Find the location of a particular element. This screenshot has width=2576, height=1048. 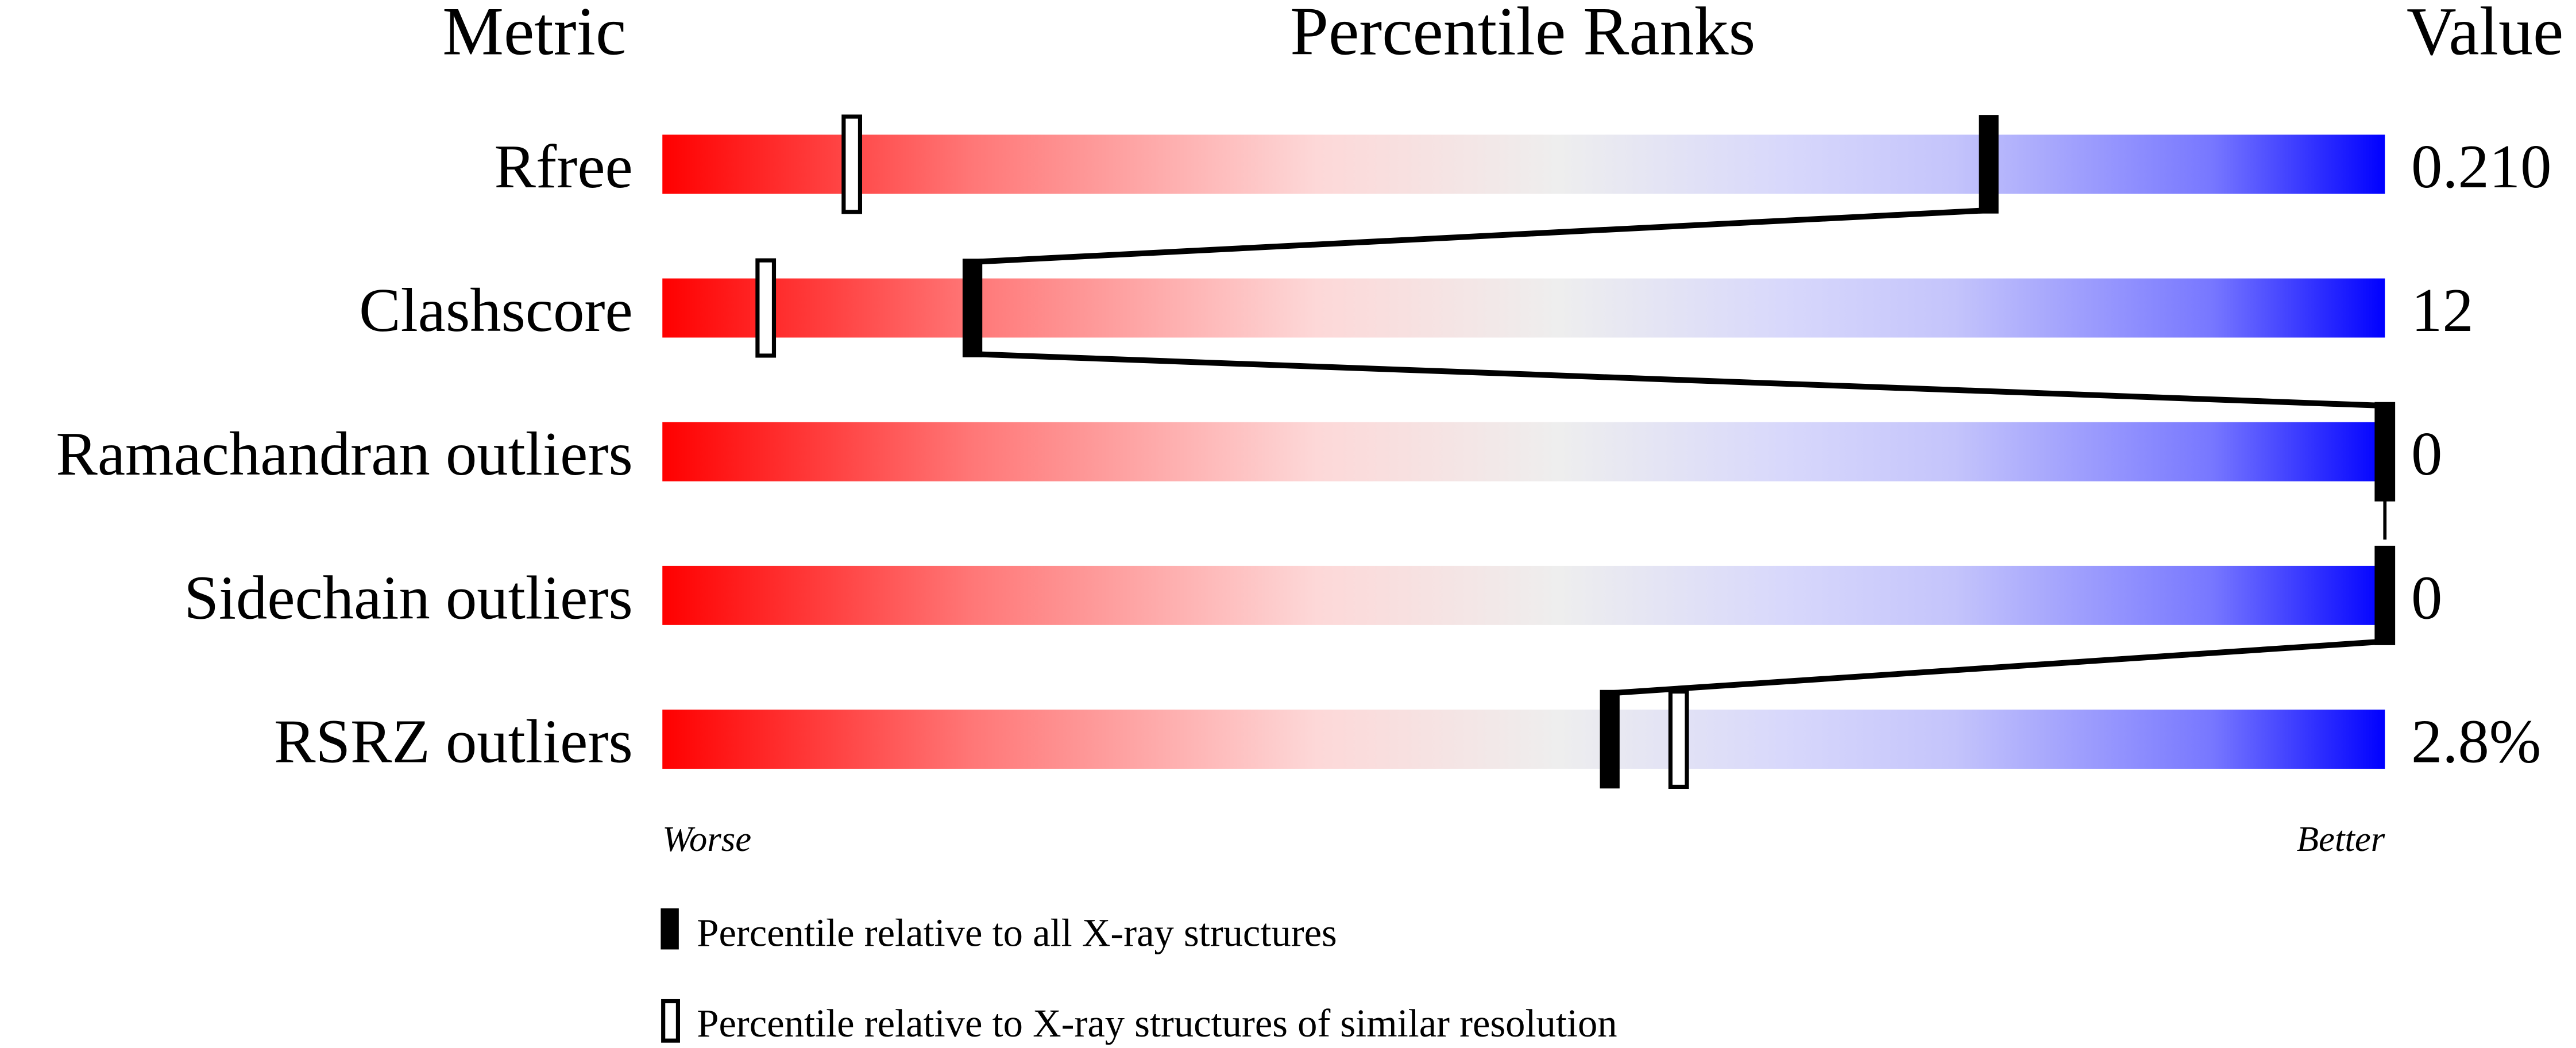

metric-label: Rfree is located at coordinates (564, 166).